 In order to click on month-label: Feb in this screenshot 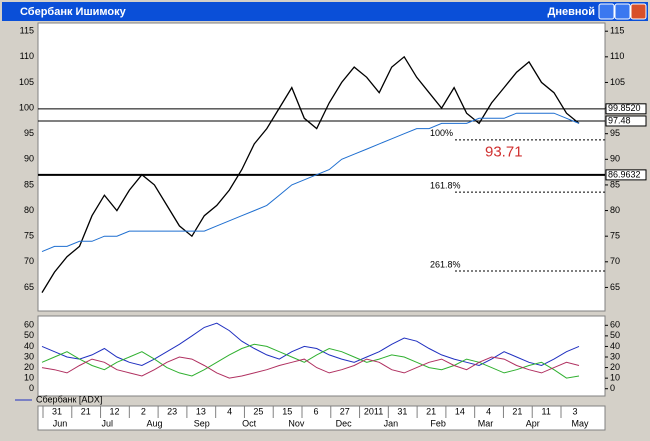, I will do `click(438, 423)`.